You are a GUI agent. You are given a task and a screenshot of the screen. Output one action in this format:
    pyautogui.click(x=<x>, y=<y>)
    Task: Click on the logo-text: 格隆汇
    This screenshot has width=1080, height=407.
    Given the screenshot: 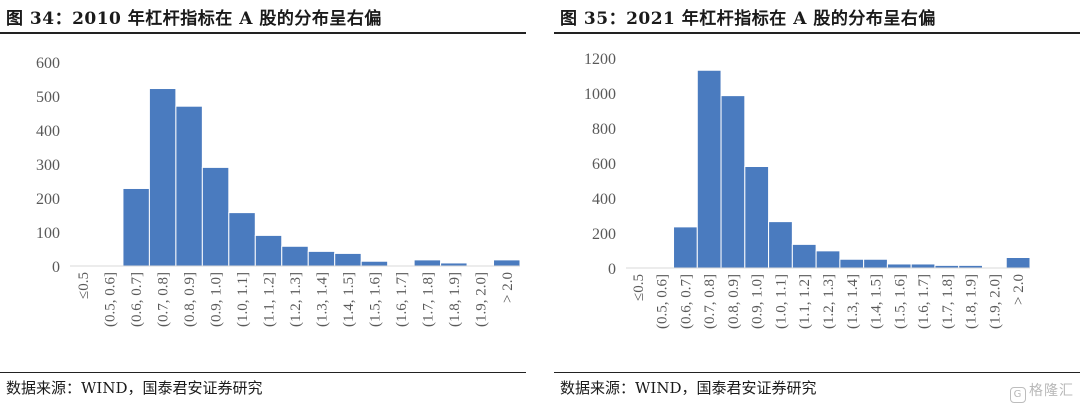 What is the action you would take?
    pyautogui.click(x=1051, y=391)
    